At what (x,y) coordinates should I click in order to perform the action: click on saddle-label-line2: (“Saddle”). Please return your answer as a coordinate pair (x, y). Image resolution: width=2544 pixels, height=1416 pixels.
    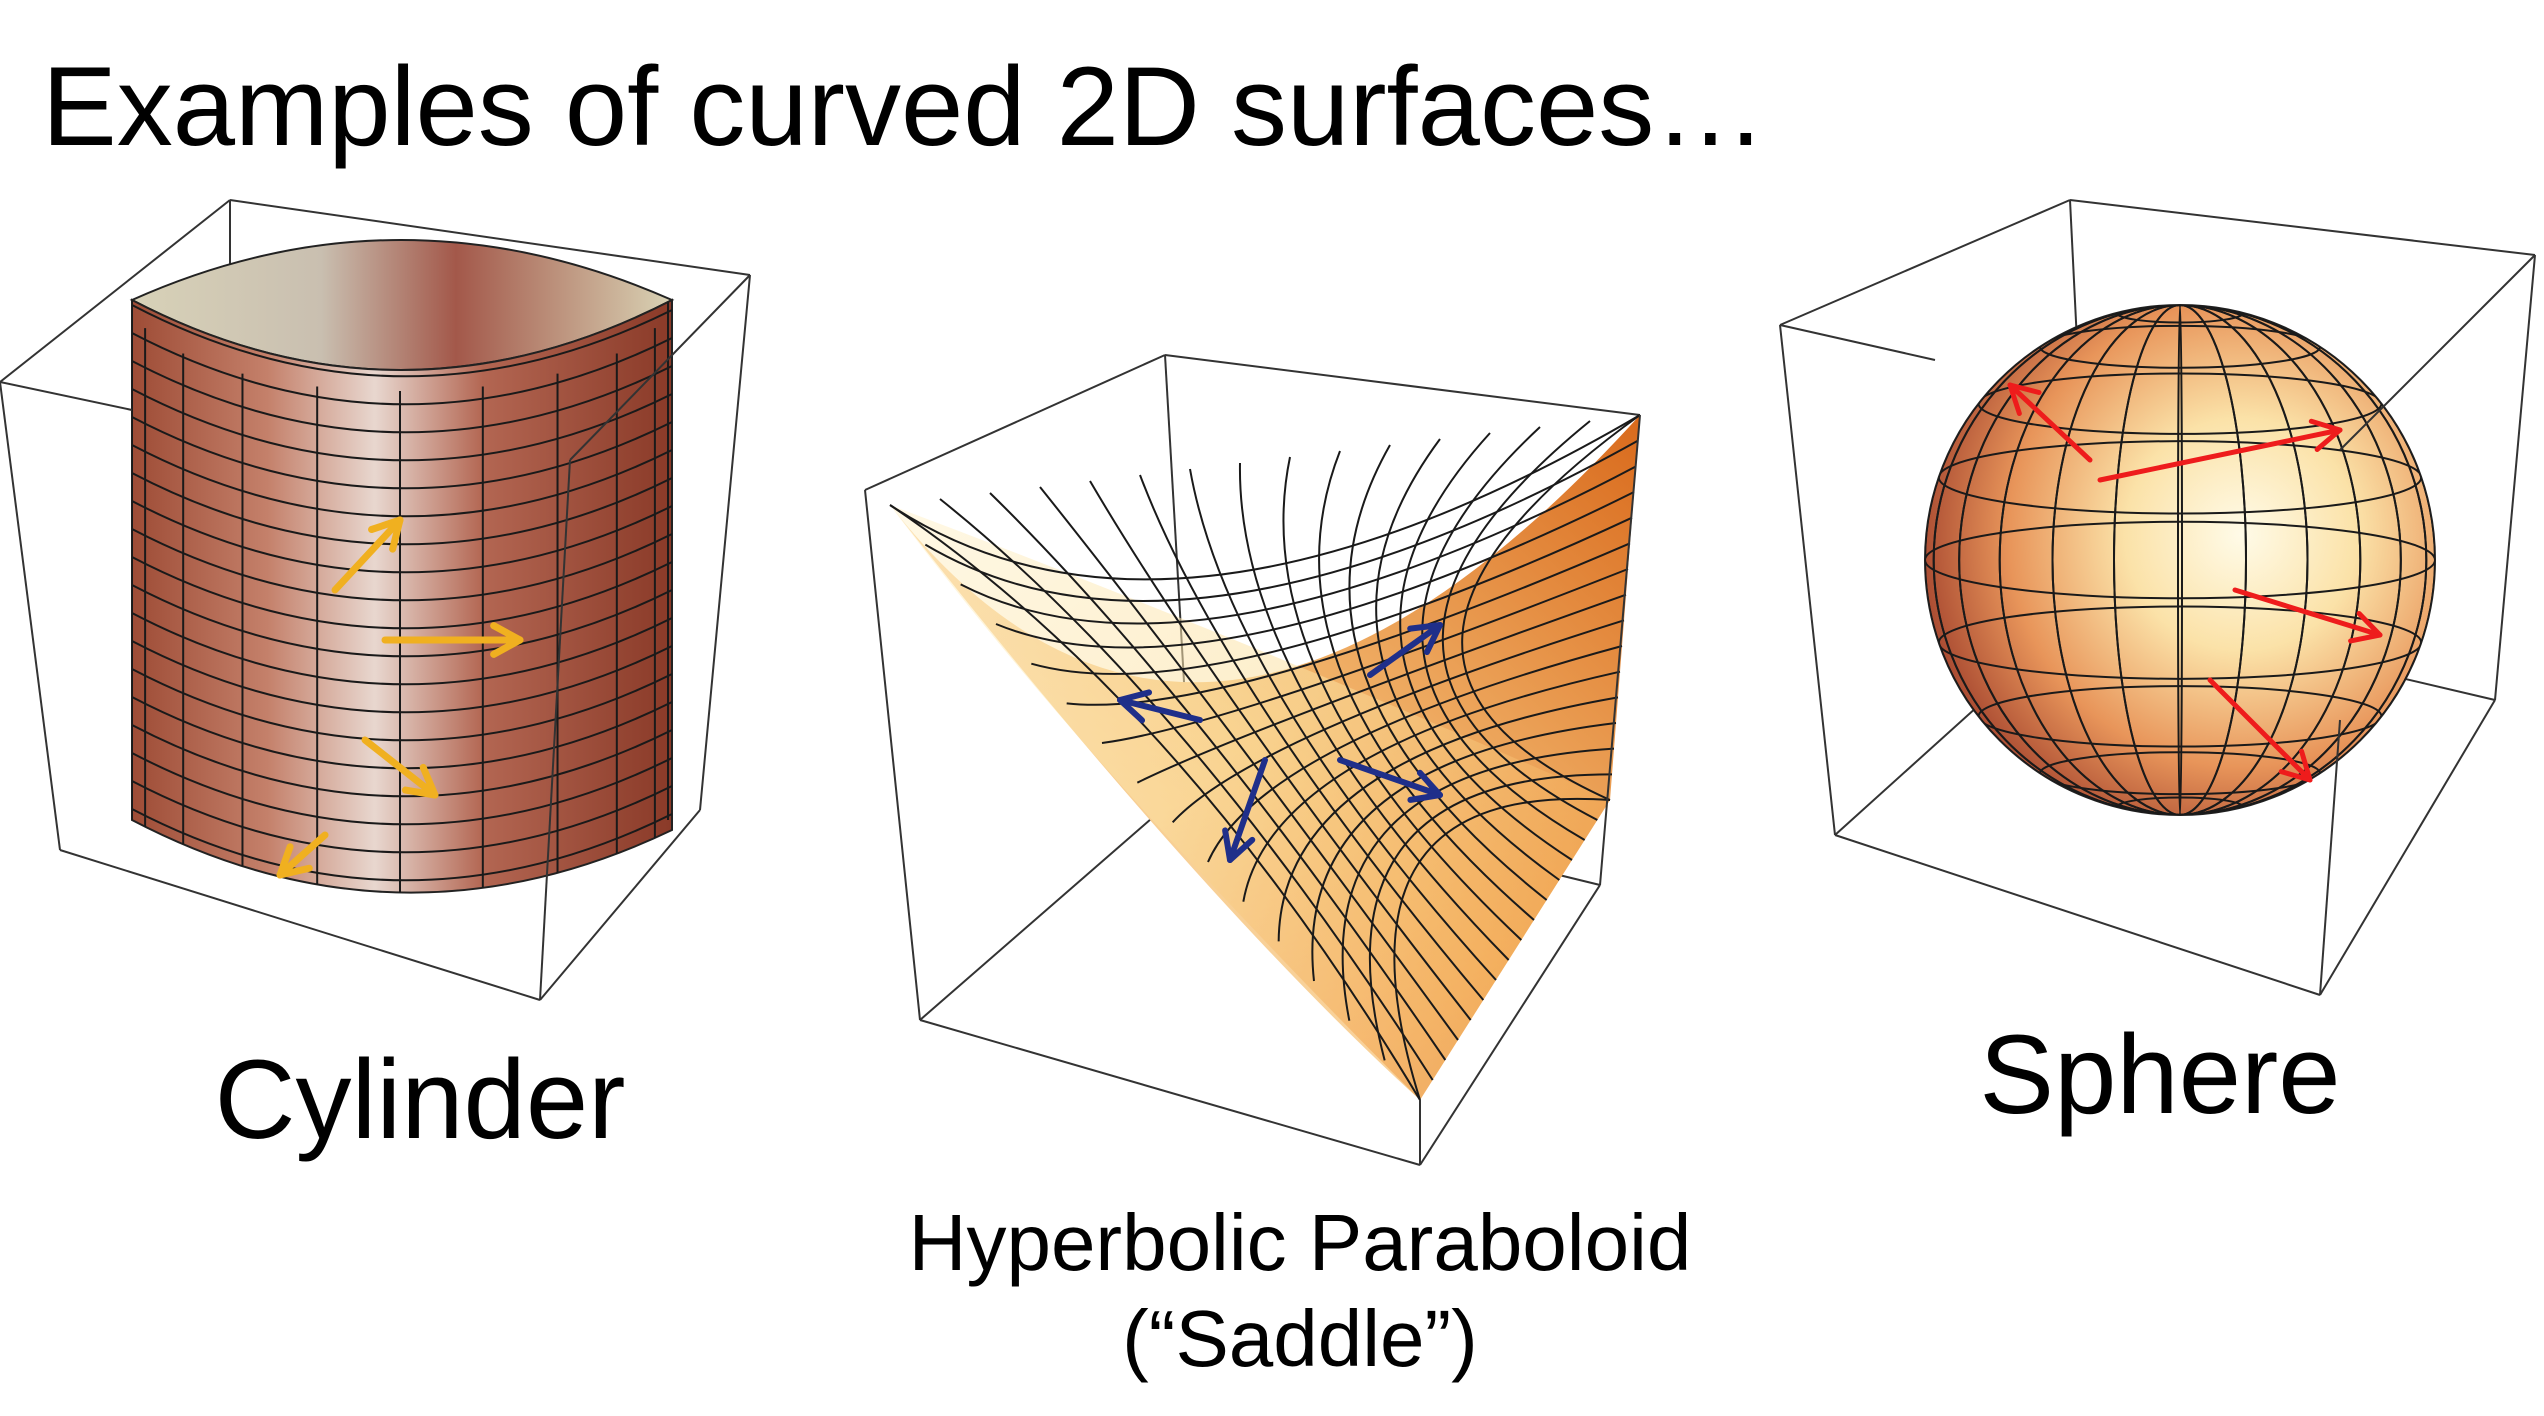
    Looking at the image, I should click on (1300, 1338).